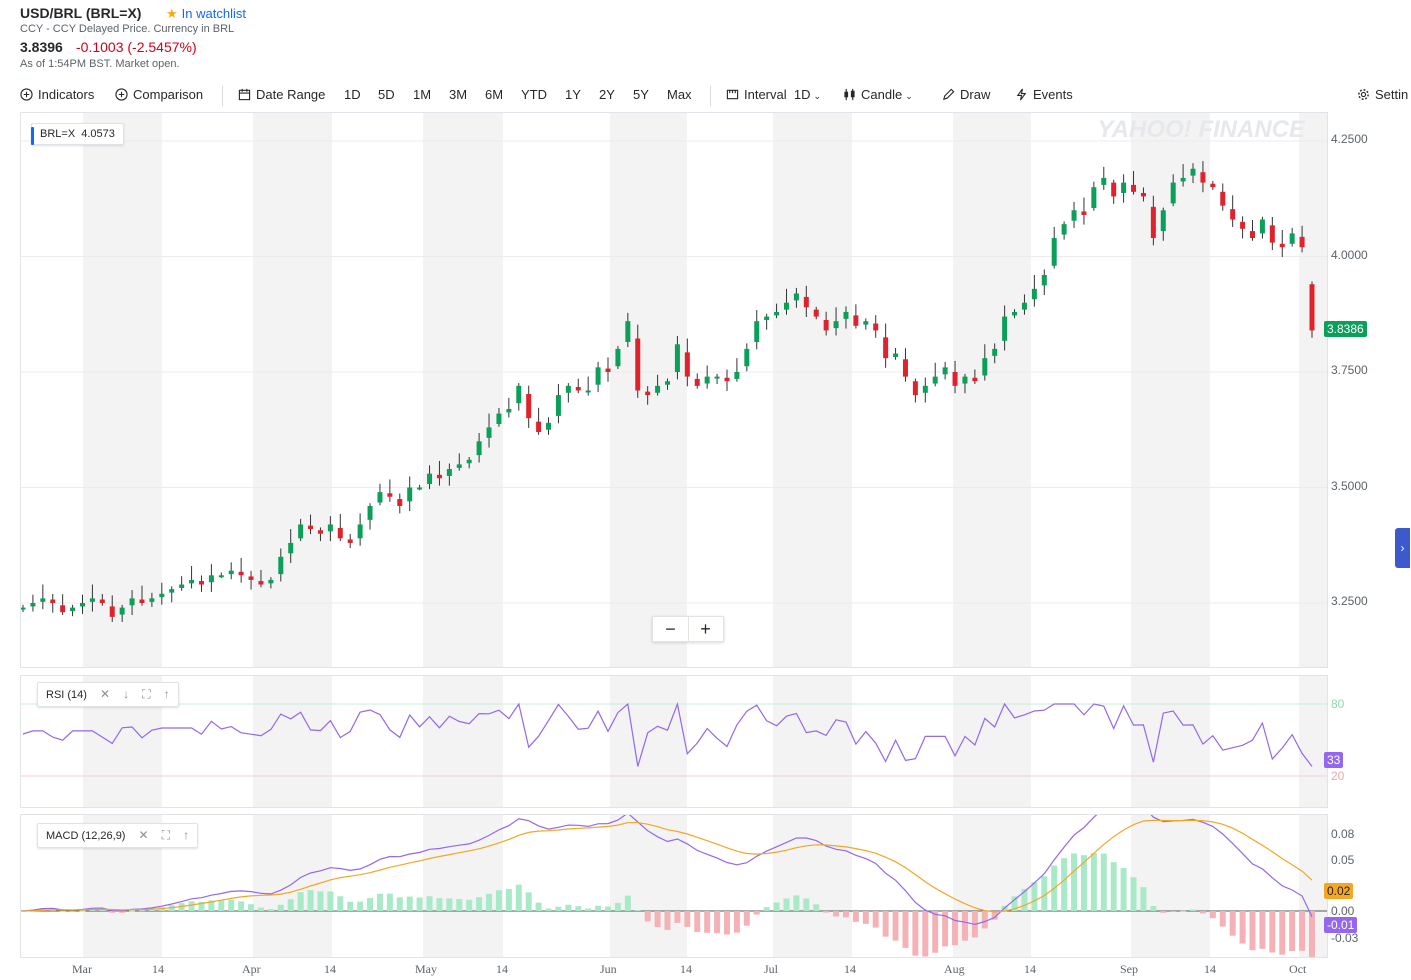  What do you see at coordinates (1363, 94) in the screenshot?
I see `gear-icon` at bounding box center [1363, 94].